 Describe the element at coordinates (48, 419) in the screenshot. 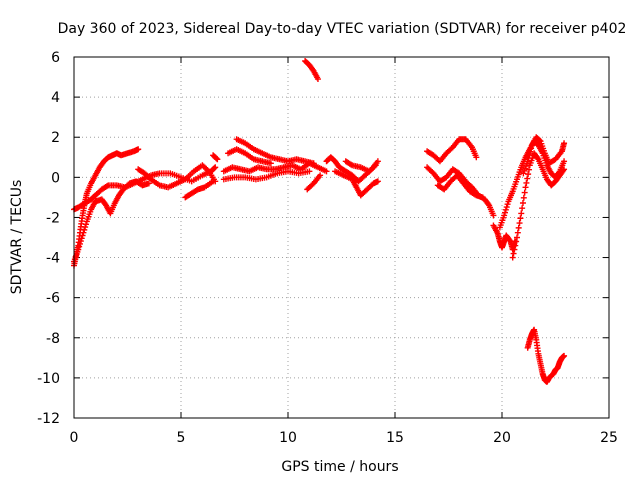

I see `y-tick-label: -12` at that location.